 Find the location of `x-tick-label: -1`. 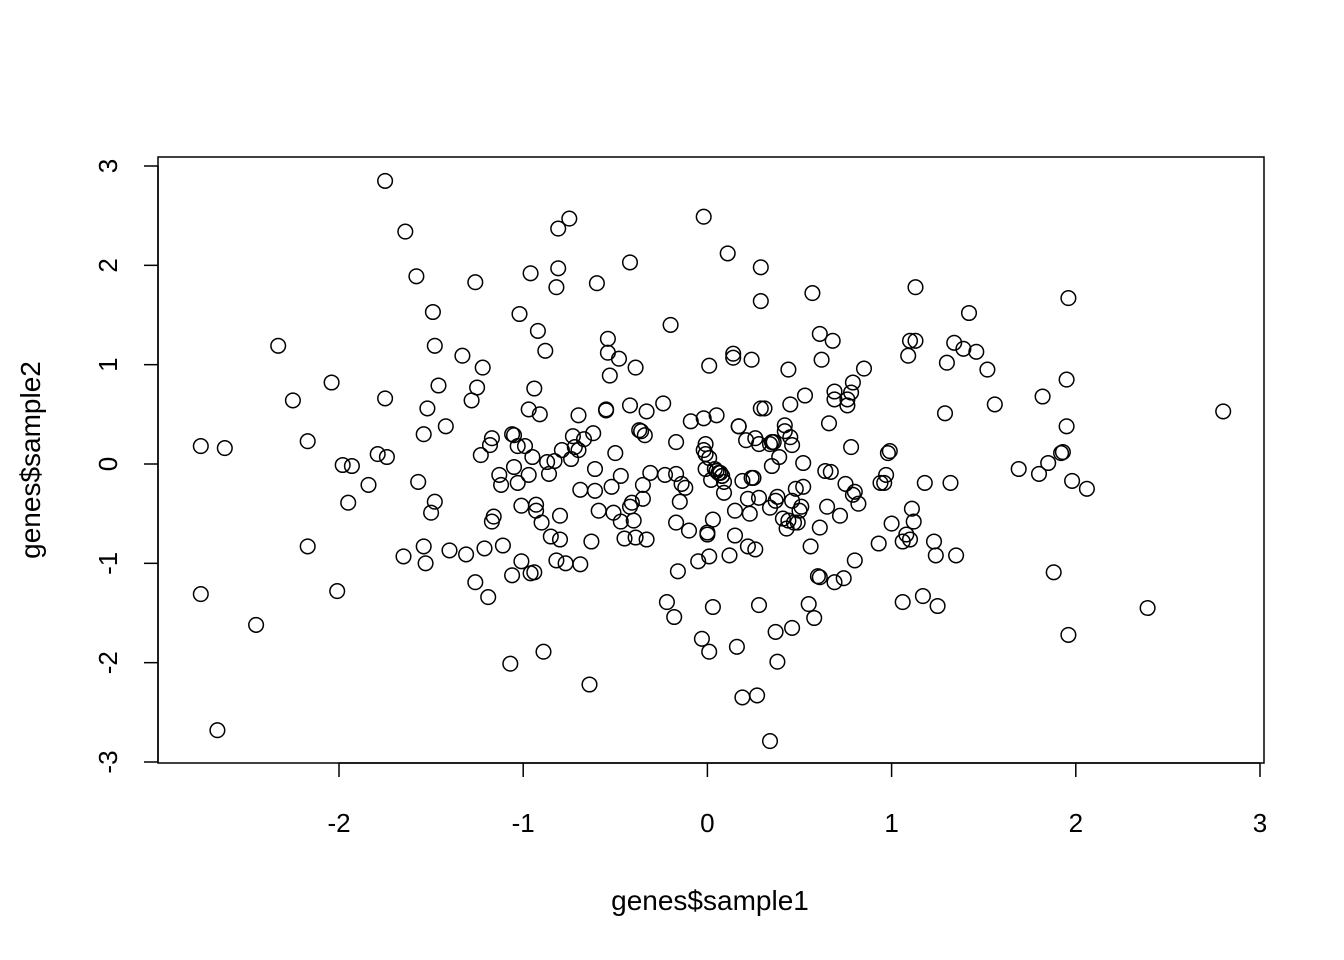

x-tick-label: -1 is located at coordinates (523, 823).